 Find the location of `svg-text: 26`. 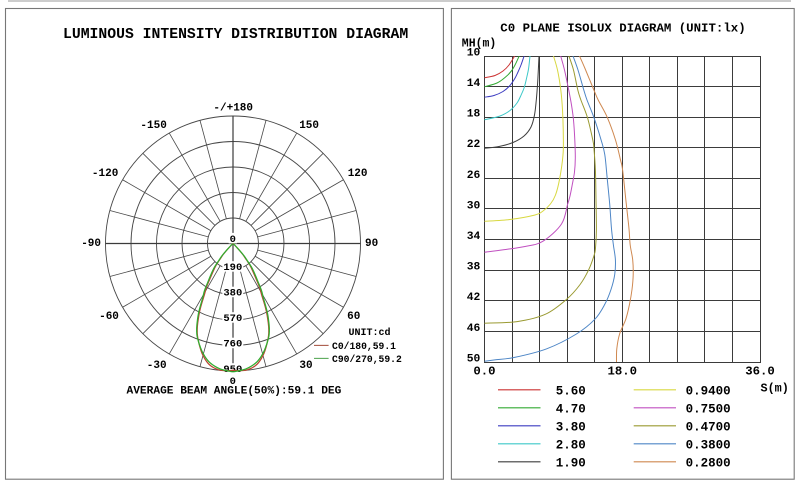

svg-text: 26 is located at coordinates (474, 176).